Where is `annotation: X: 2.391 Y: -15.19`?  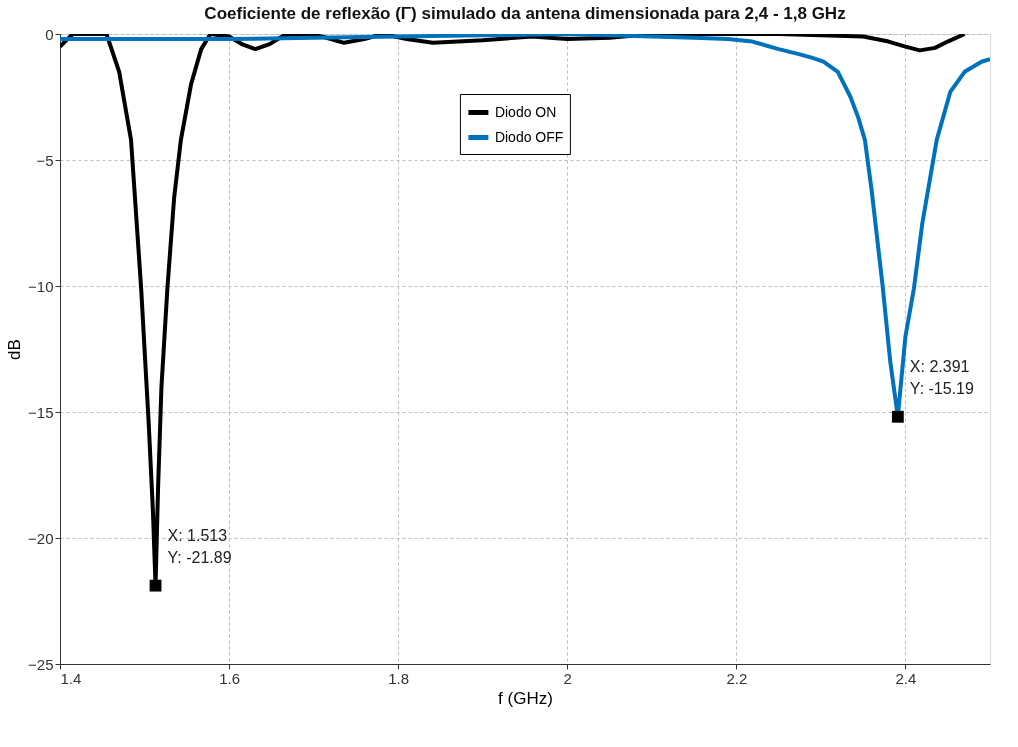 annotation: X: 2.391 Y: -15.19 is located at coordinates (941, 377).